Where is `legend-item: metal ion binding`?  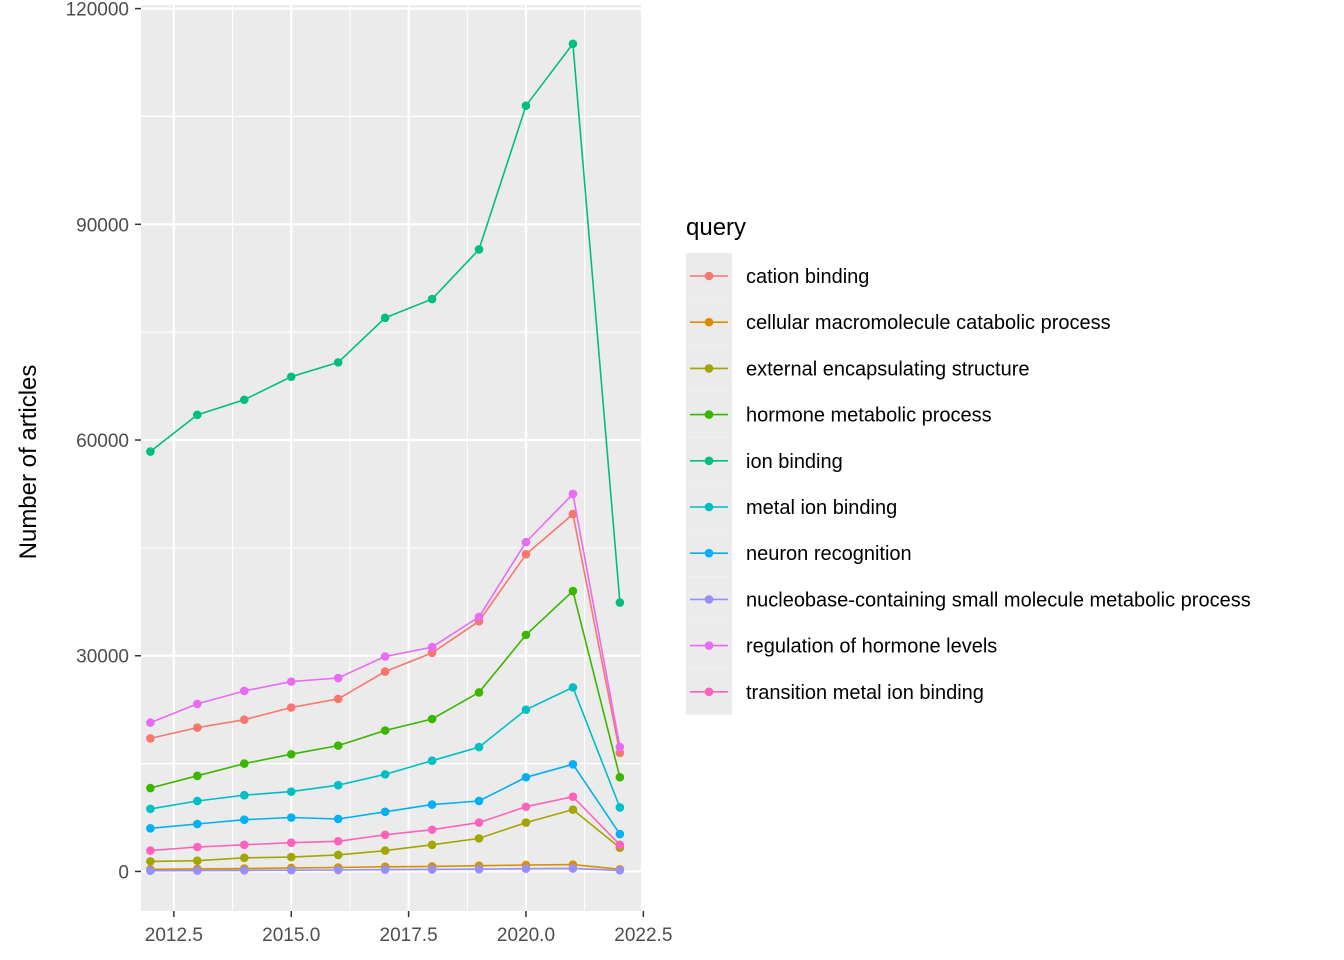 legend-item: metal ion binding is located at coordinates (791, 507).